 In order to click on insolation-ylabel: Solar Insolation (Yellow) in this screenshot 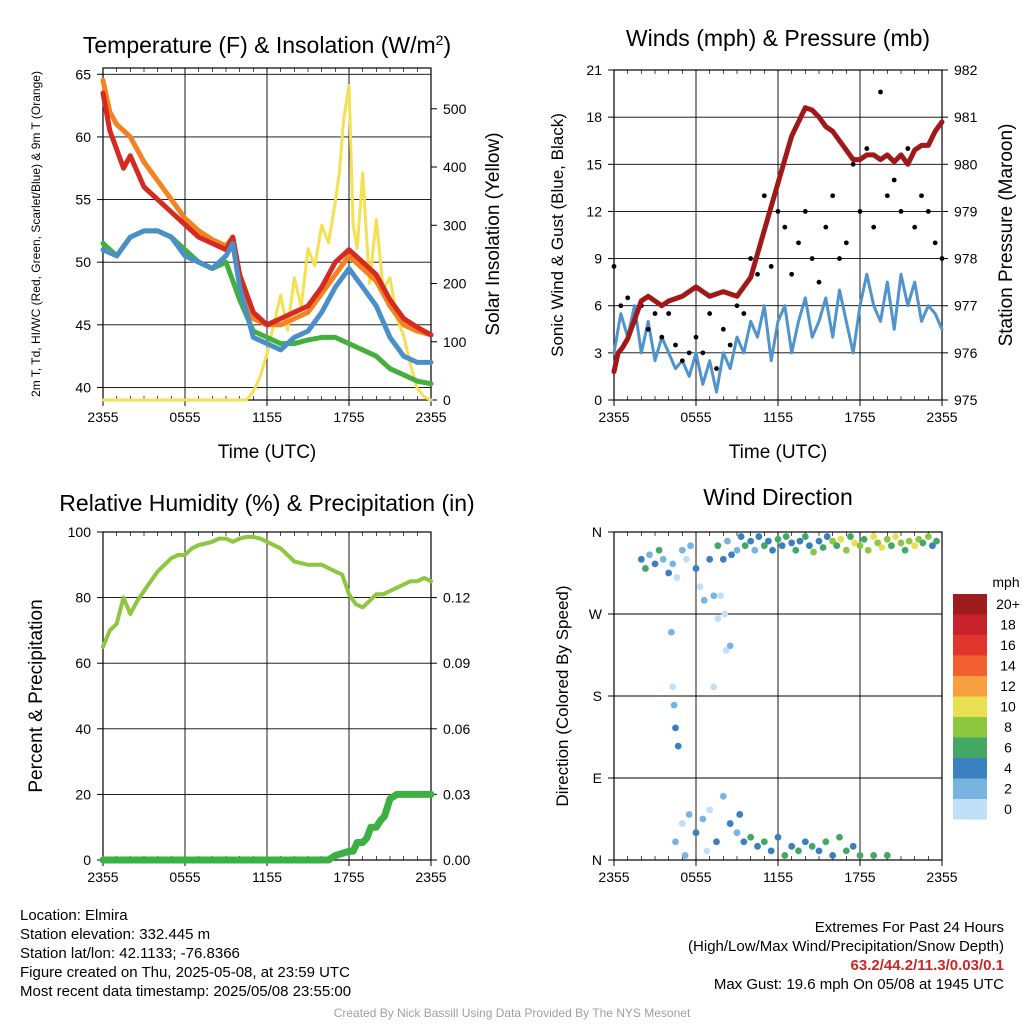, I will do `click(493, 233)`.